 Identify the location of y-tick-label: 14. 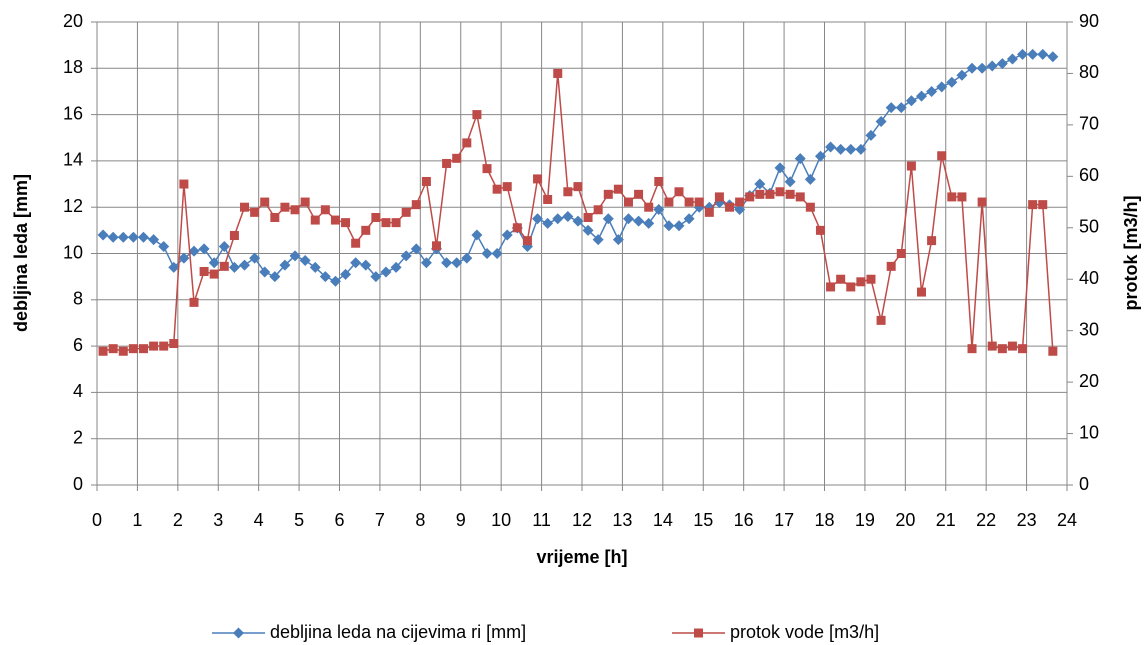
(73, 160).